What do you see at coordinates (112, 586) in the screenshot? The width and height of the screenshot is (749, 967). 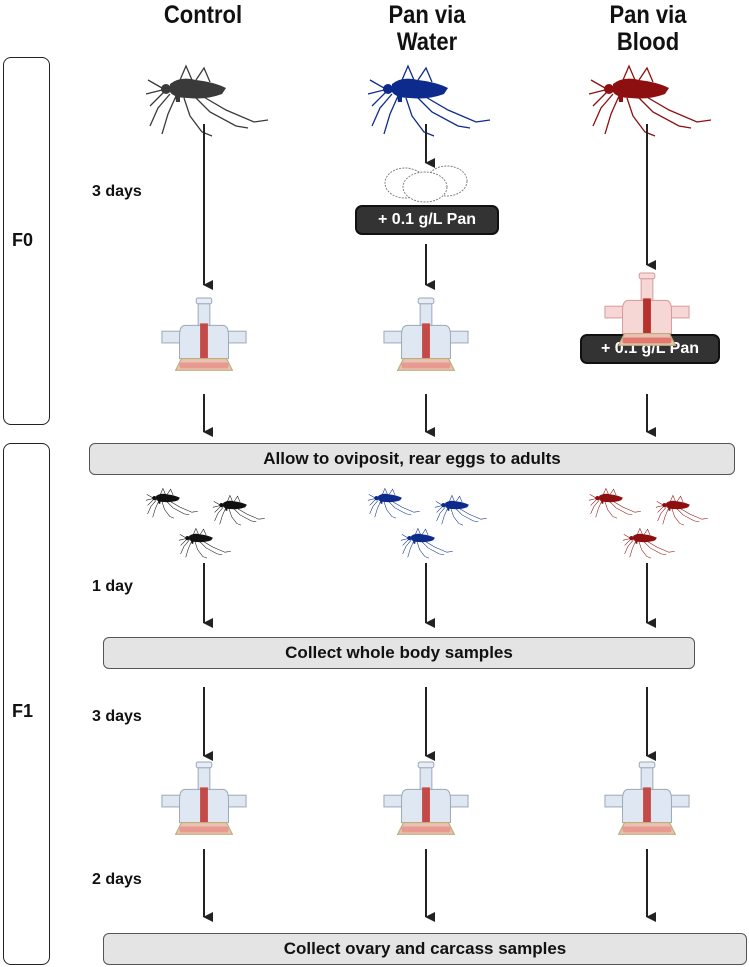 I see `duration-f1-rest: 1 day` at bounding box center [112, 586].